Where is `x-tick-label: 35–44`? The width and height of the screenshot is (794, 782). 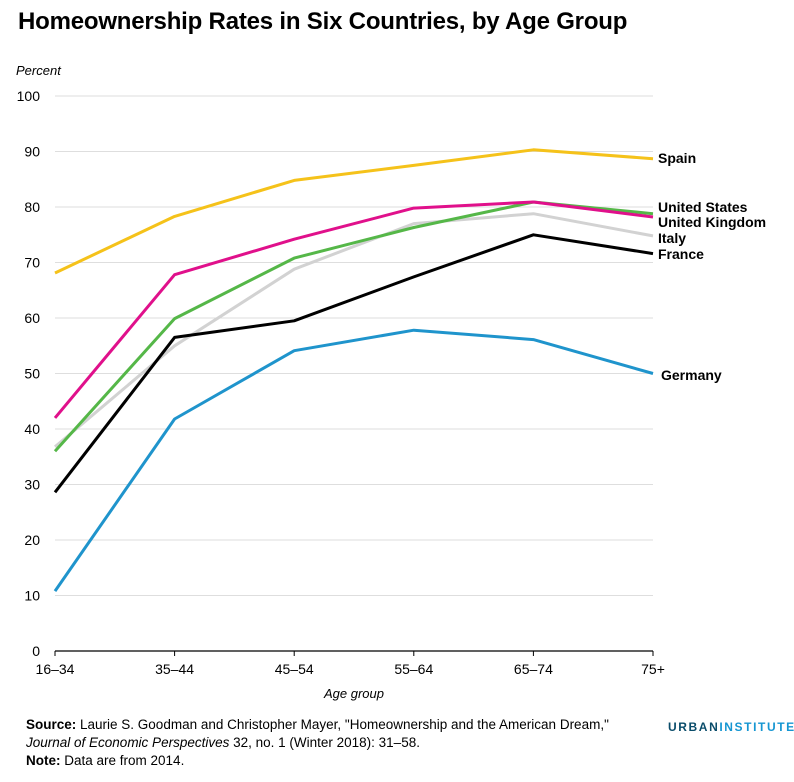
x-tick-label: 35–44 is located at coordinates (174, 669).